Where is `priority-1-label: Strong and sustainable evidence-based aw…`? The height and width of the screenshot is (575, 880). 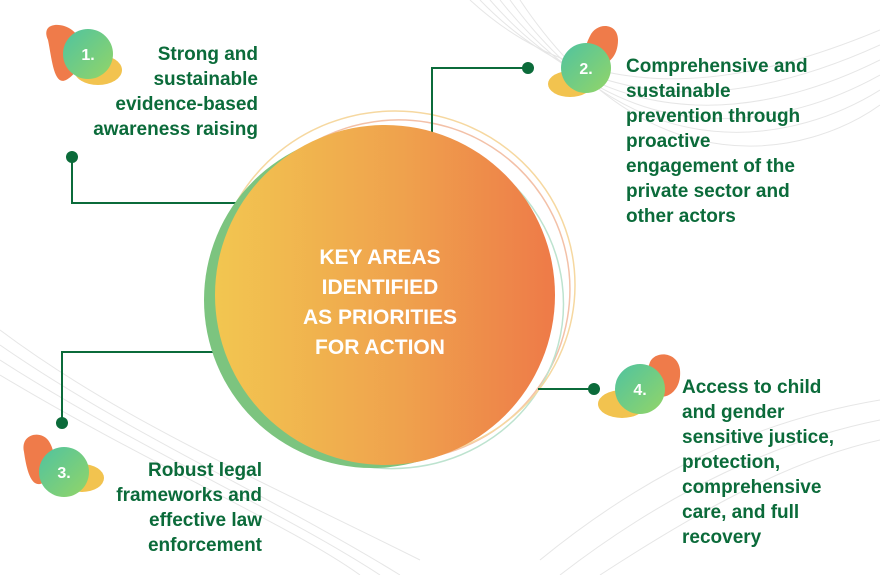
priority-1-label: Strong and sustainable evidence-based aw… is located at coordinates (175, 92).